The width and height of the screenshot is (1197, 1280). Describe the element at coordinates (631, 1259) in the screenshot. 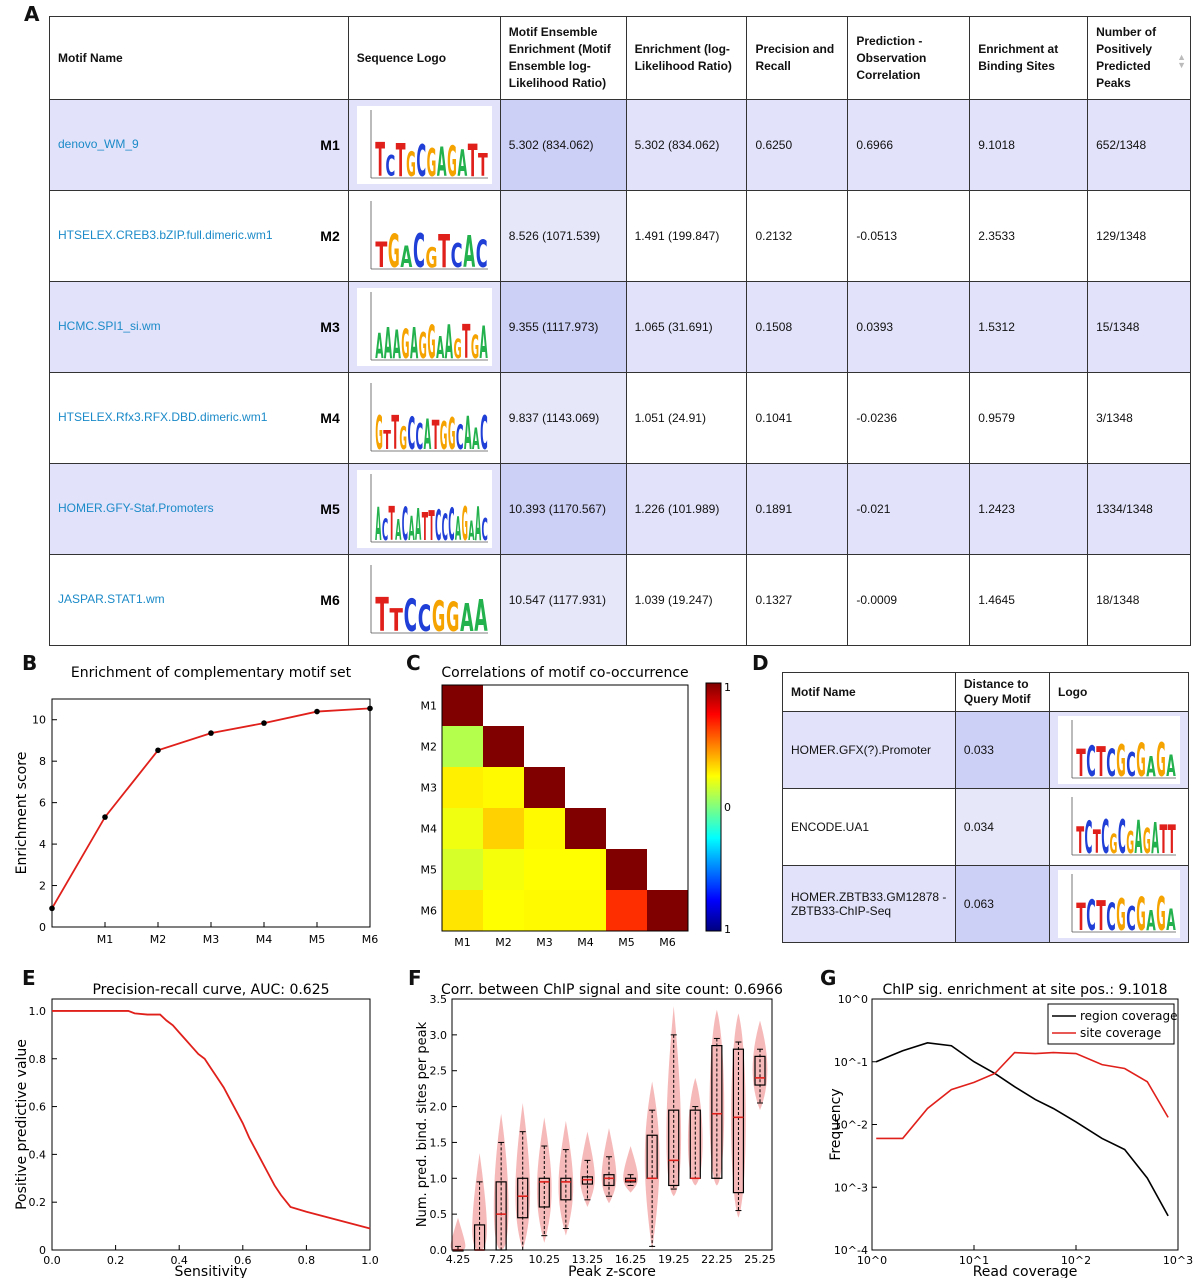

I see `x-tick-label: 16.25` at that location.